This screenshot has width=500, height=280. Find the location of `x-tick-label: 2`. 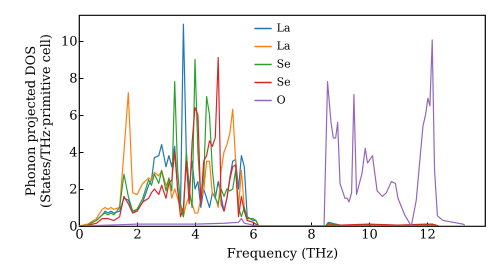

x-tick-label: 2 is located at coordinates (137, 235).